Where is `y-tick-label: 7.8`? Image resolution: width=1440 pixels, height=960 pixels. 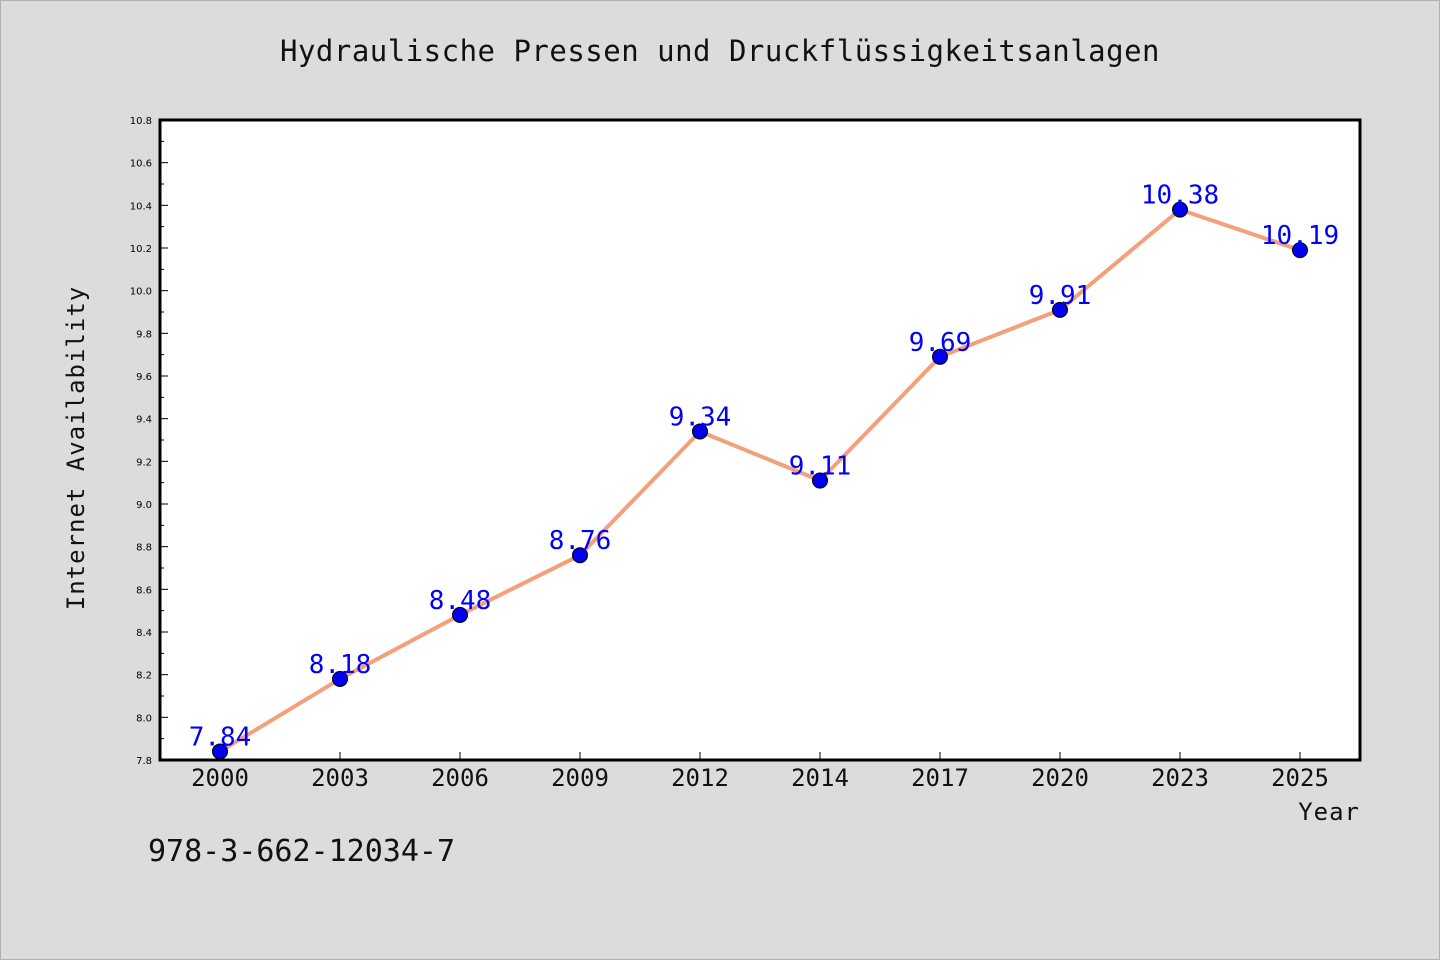
y-tick-label: 7.8 is located at coordinates (144, 761).